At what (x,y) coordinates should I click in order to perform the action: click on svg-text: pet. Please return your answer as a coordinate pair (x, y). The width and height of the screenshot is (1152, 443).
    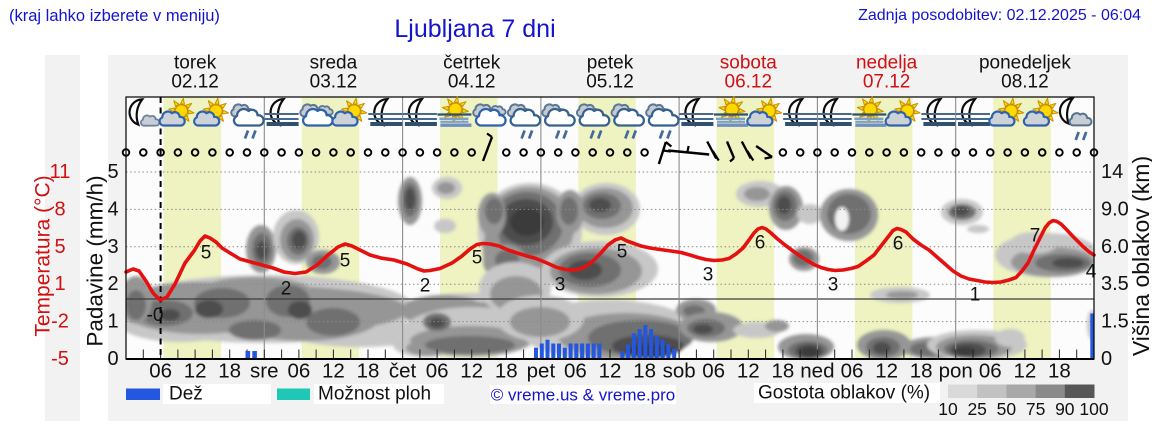
    Looking at the image, I should click on (541, 371).